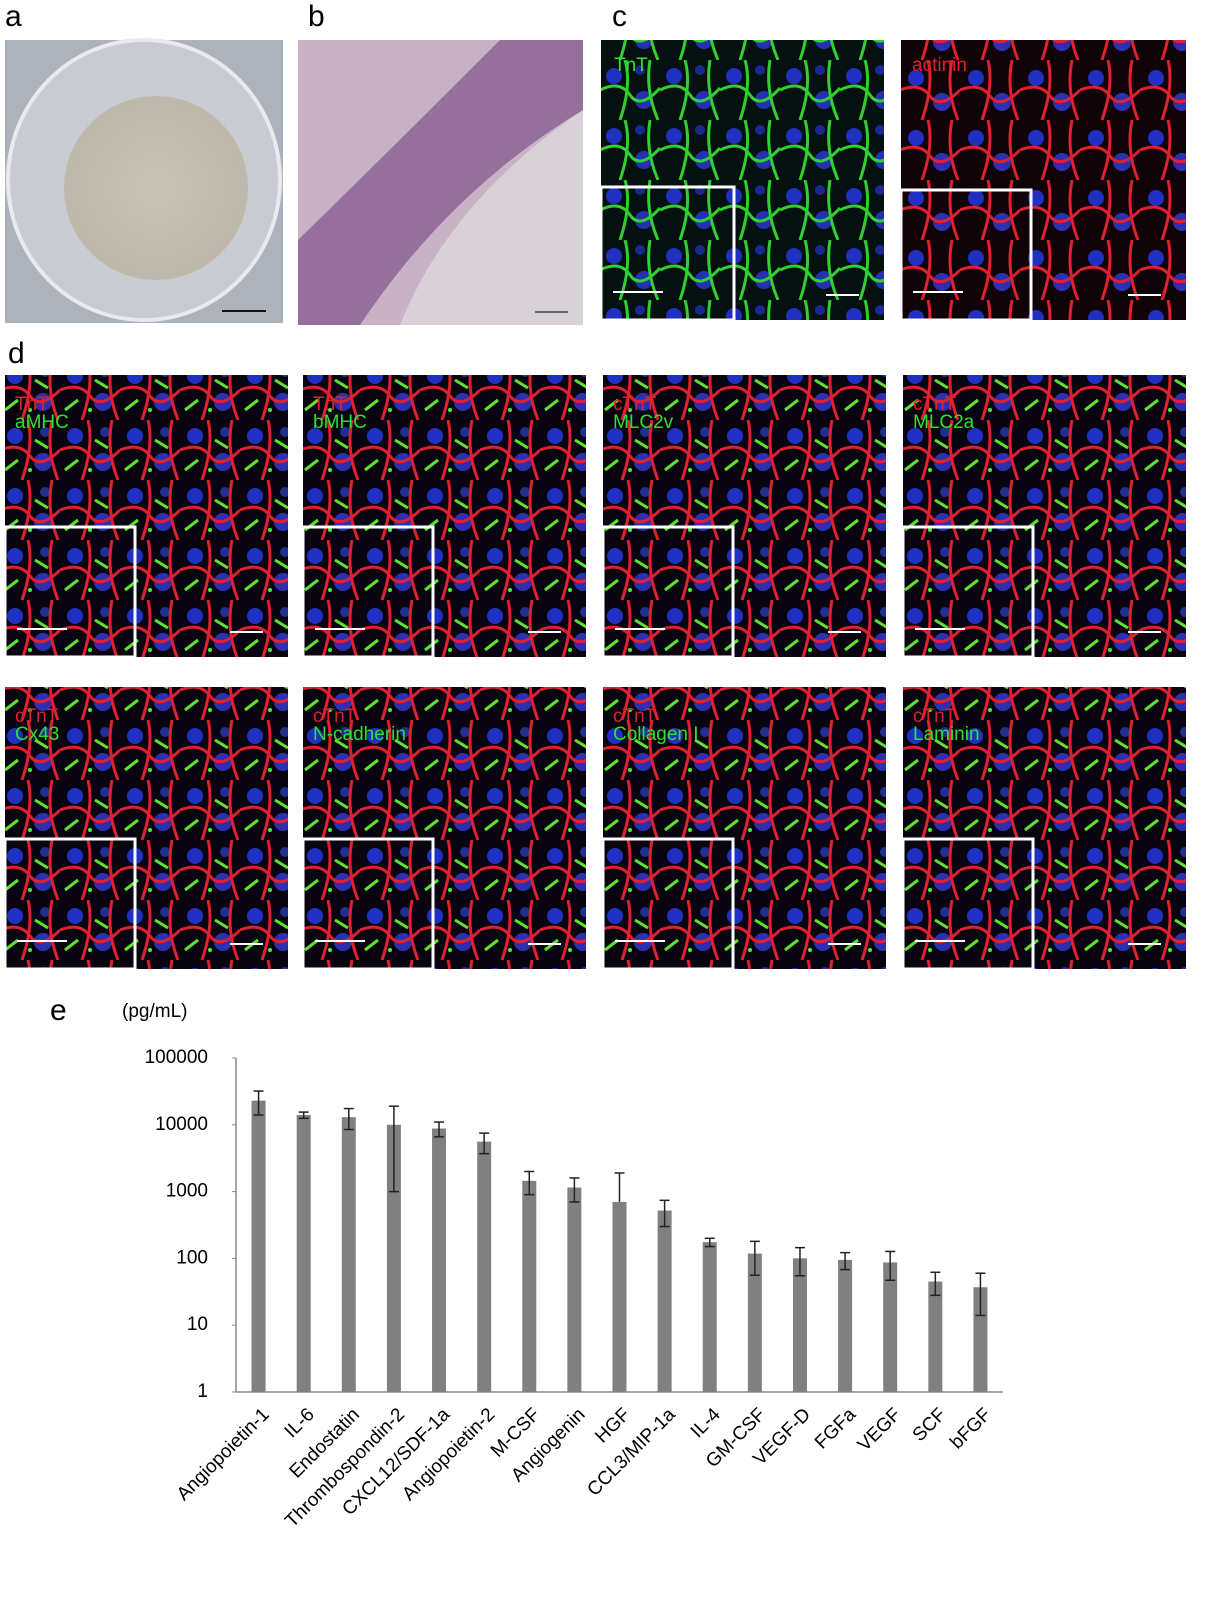 This screenshot has height=1605, width=1212. Describe the element at coordinates (440, 182) in the screenshot. I see `histology-tissue` at that location.